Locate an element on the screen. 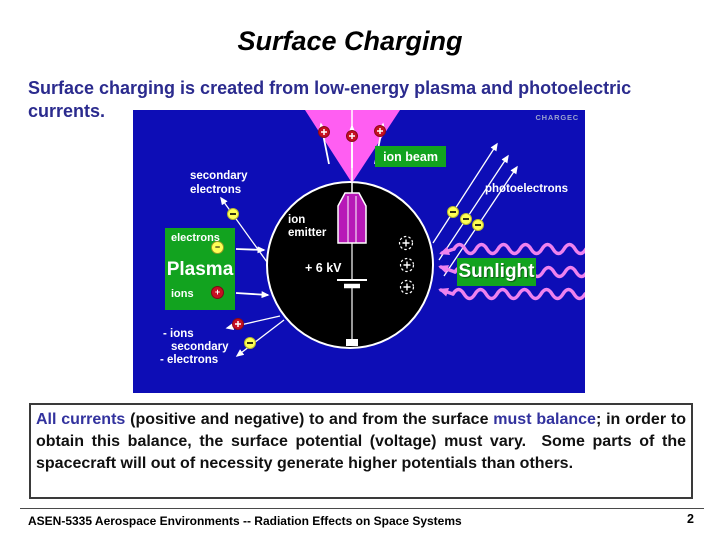 Image resolution: width=720 pixels, height=540 pixels. figure-watermark: CHARGEC is located at coordinates (557, 117).